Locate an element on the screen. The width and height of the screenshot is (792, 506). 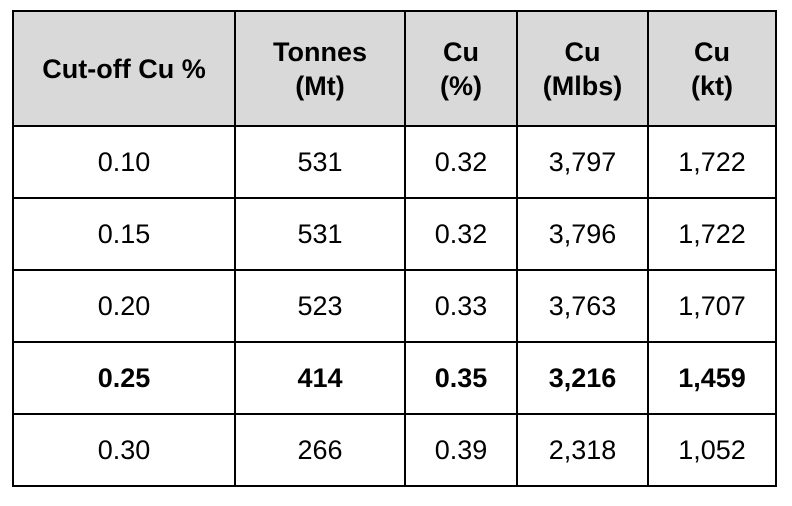
cell-cutoff: 0.30 is located at coordinates (124, 450).